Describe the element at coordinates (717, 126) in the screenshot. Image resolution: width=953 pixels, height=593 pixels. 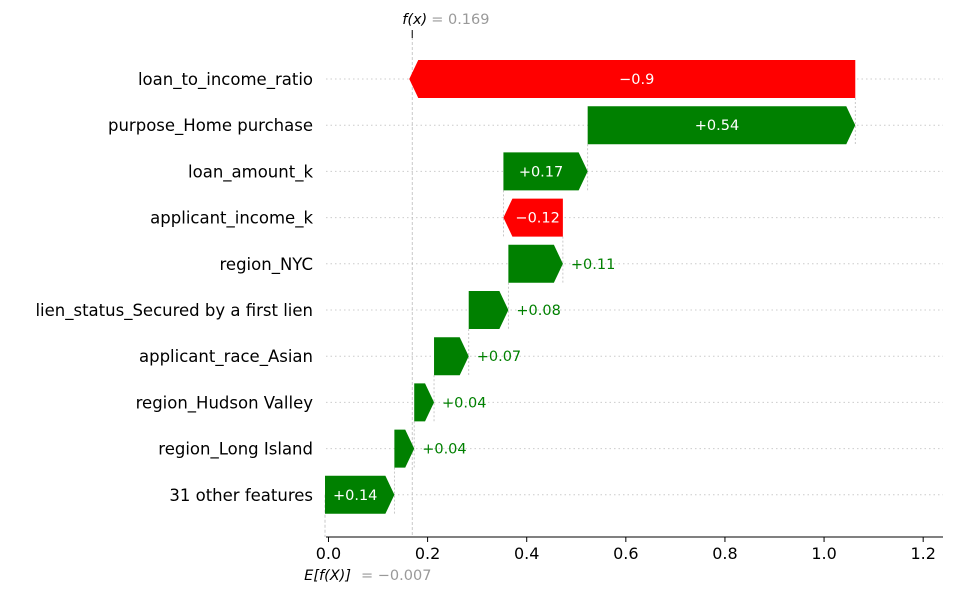
I see `bar-value-label: +0.54` at that location.